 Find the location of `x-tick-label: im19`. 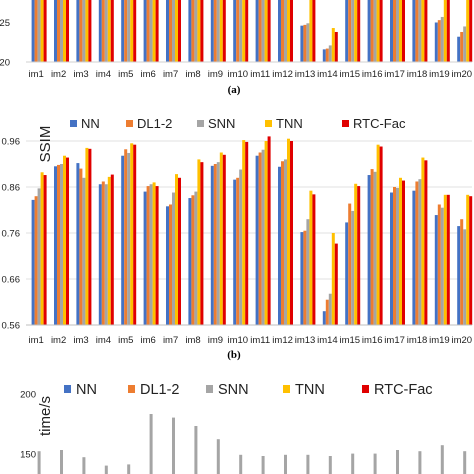

x-tick-label: im19 is located at coordinates (439, 340).